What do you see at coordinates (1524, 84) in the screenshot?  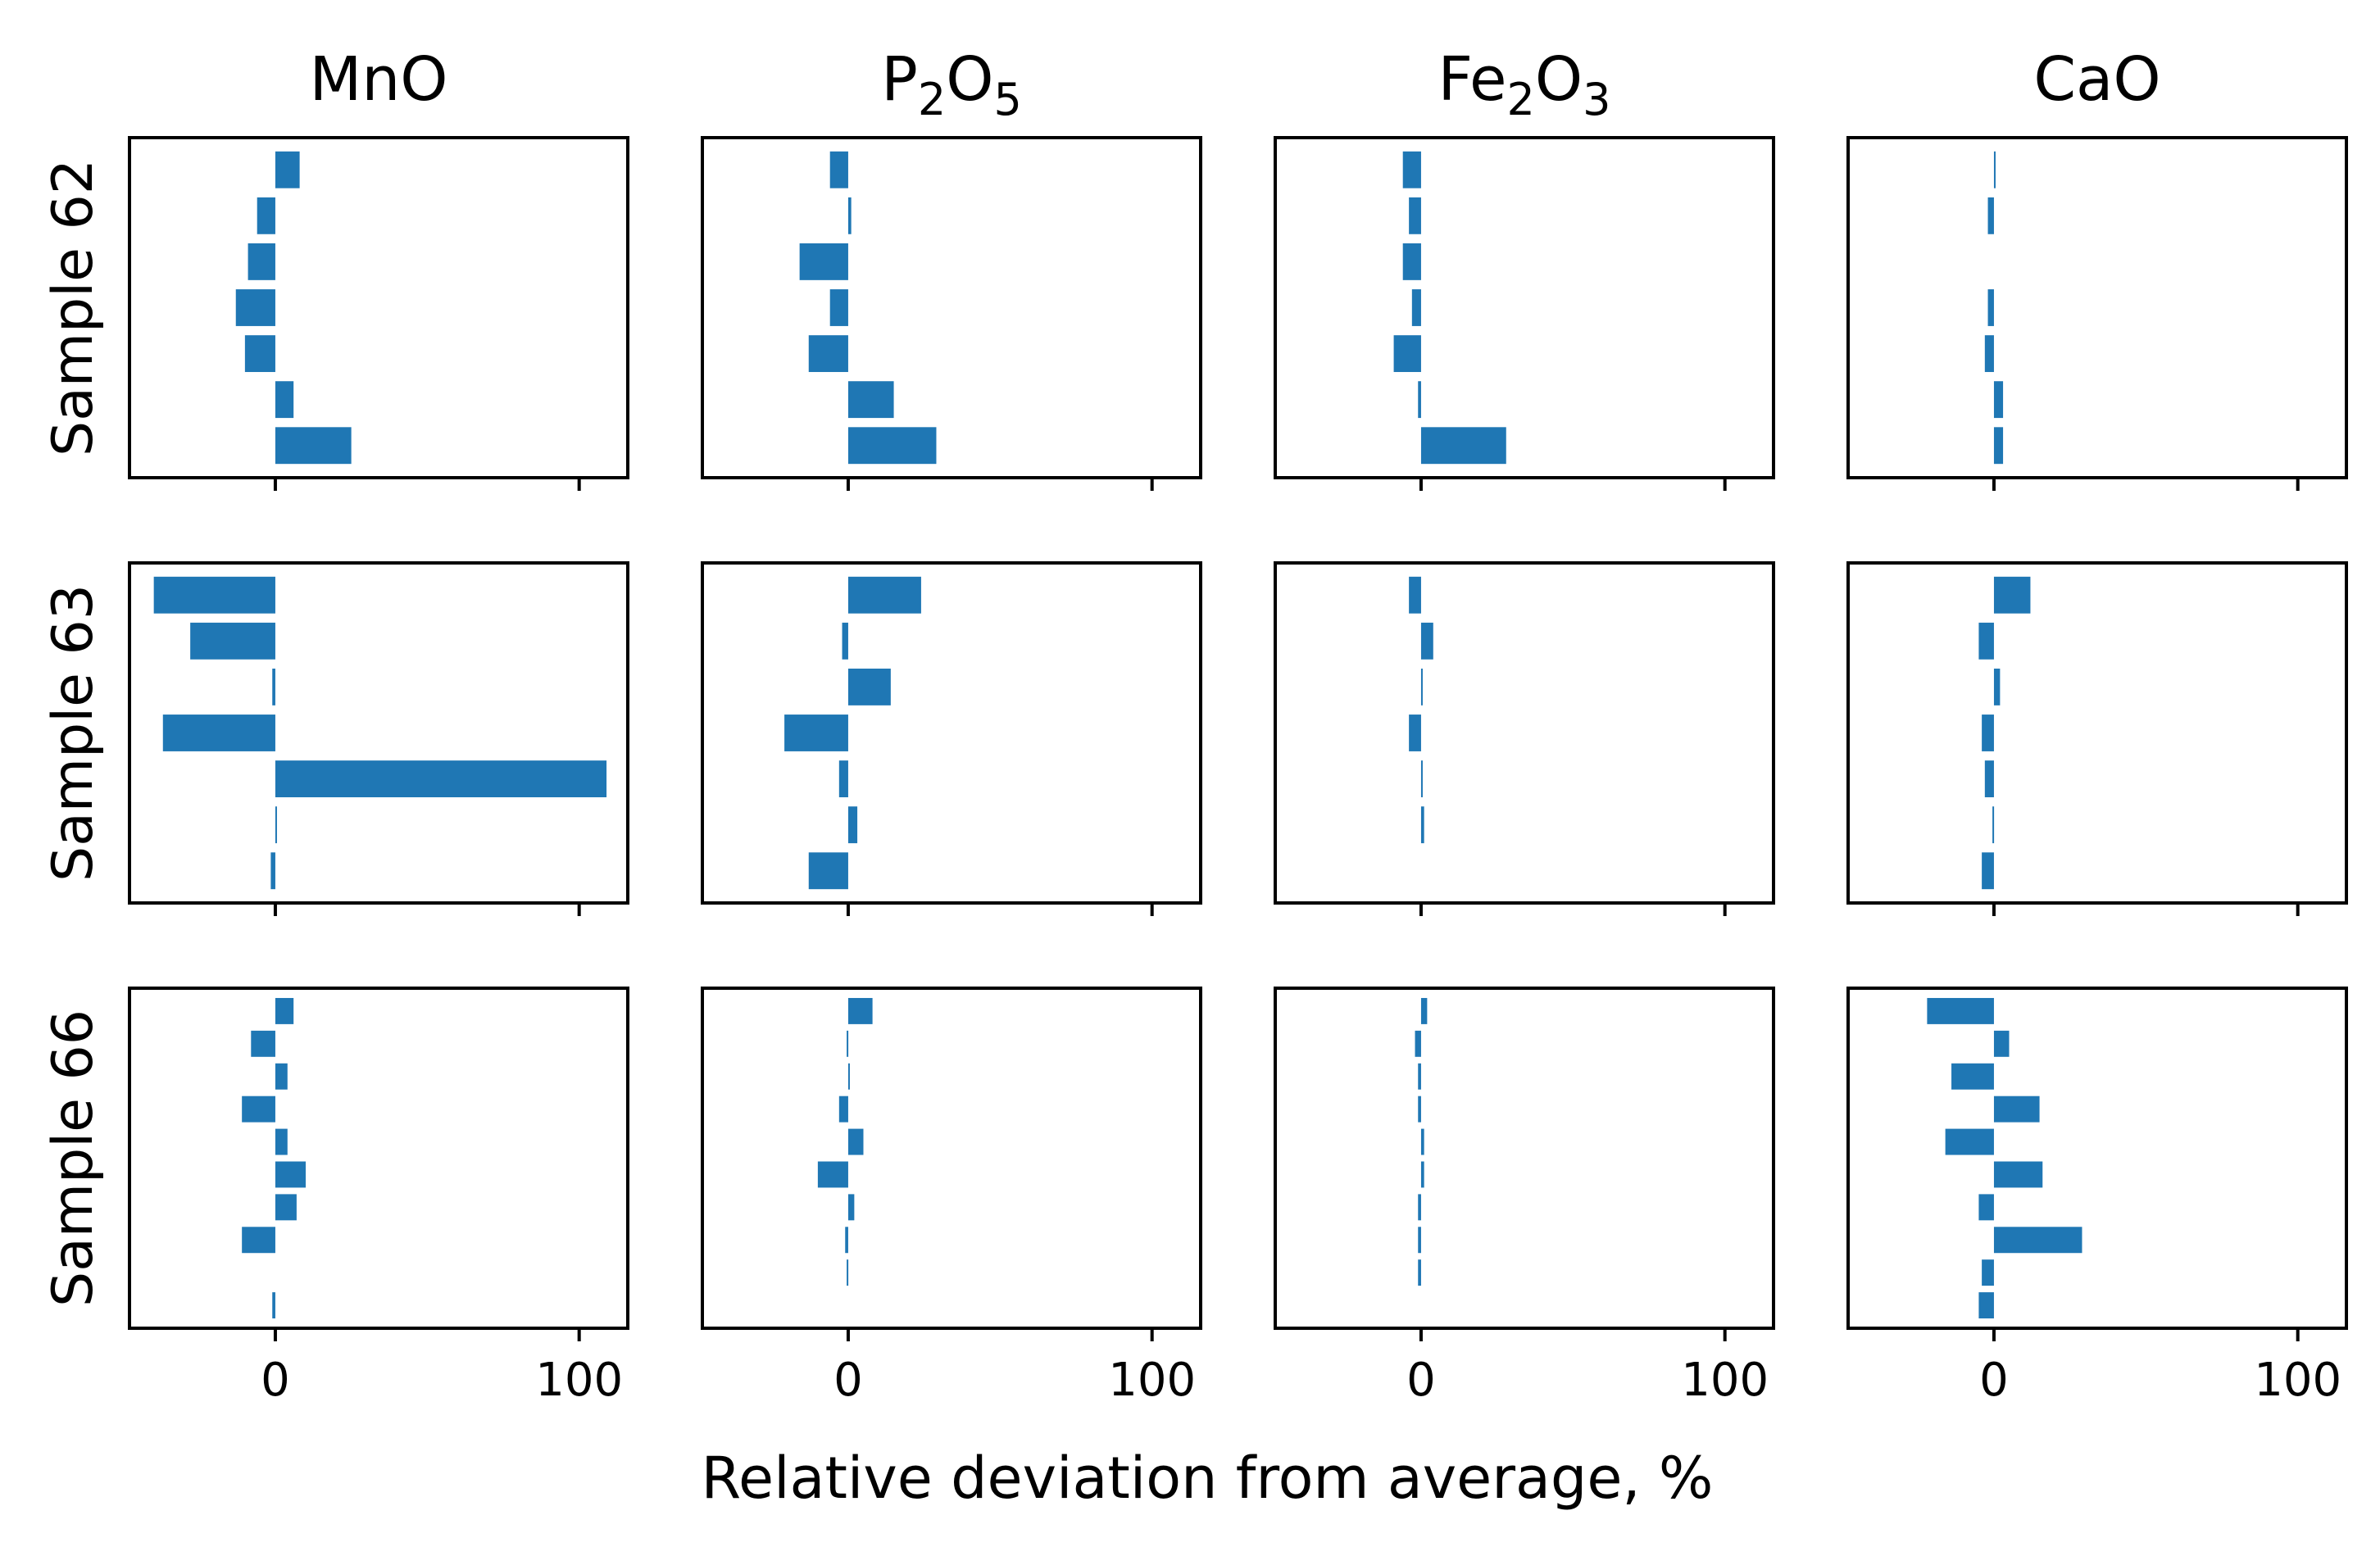 I see `column-title-fe2o3: Fe2O3` at bounding box center [1524, 84].